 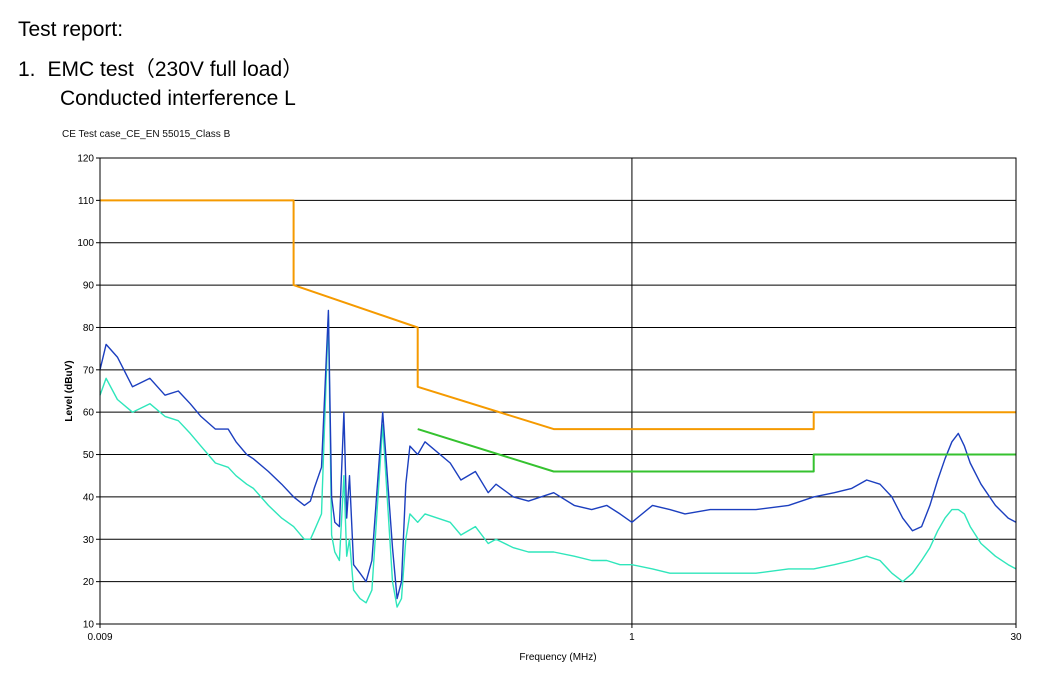 What do you see at coordinates (89, 455) in the screenshot?
I see `y-tick-label: 50` at bounding box center [89, 455].